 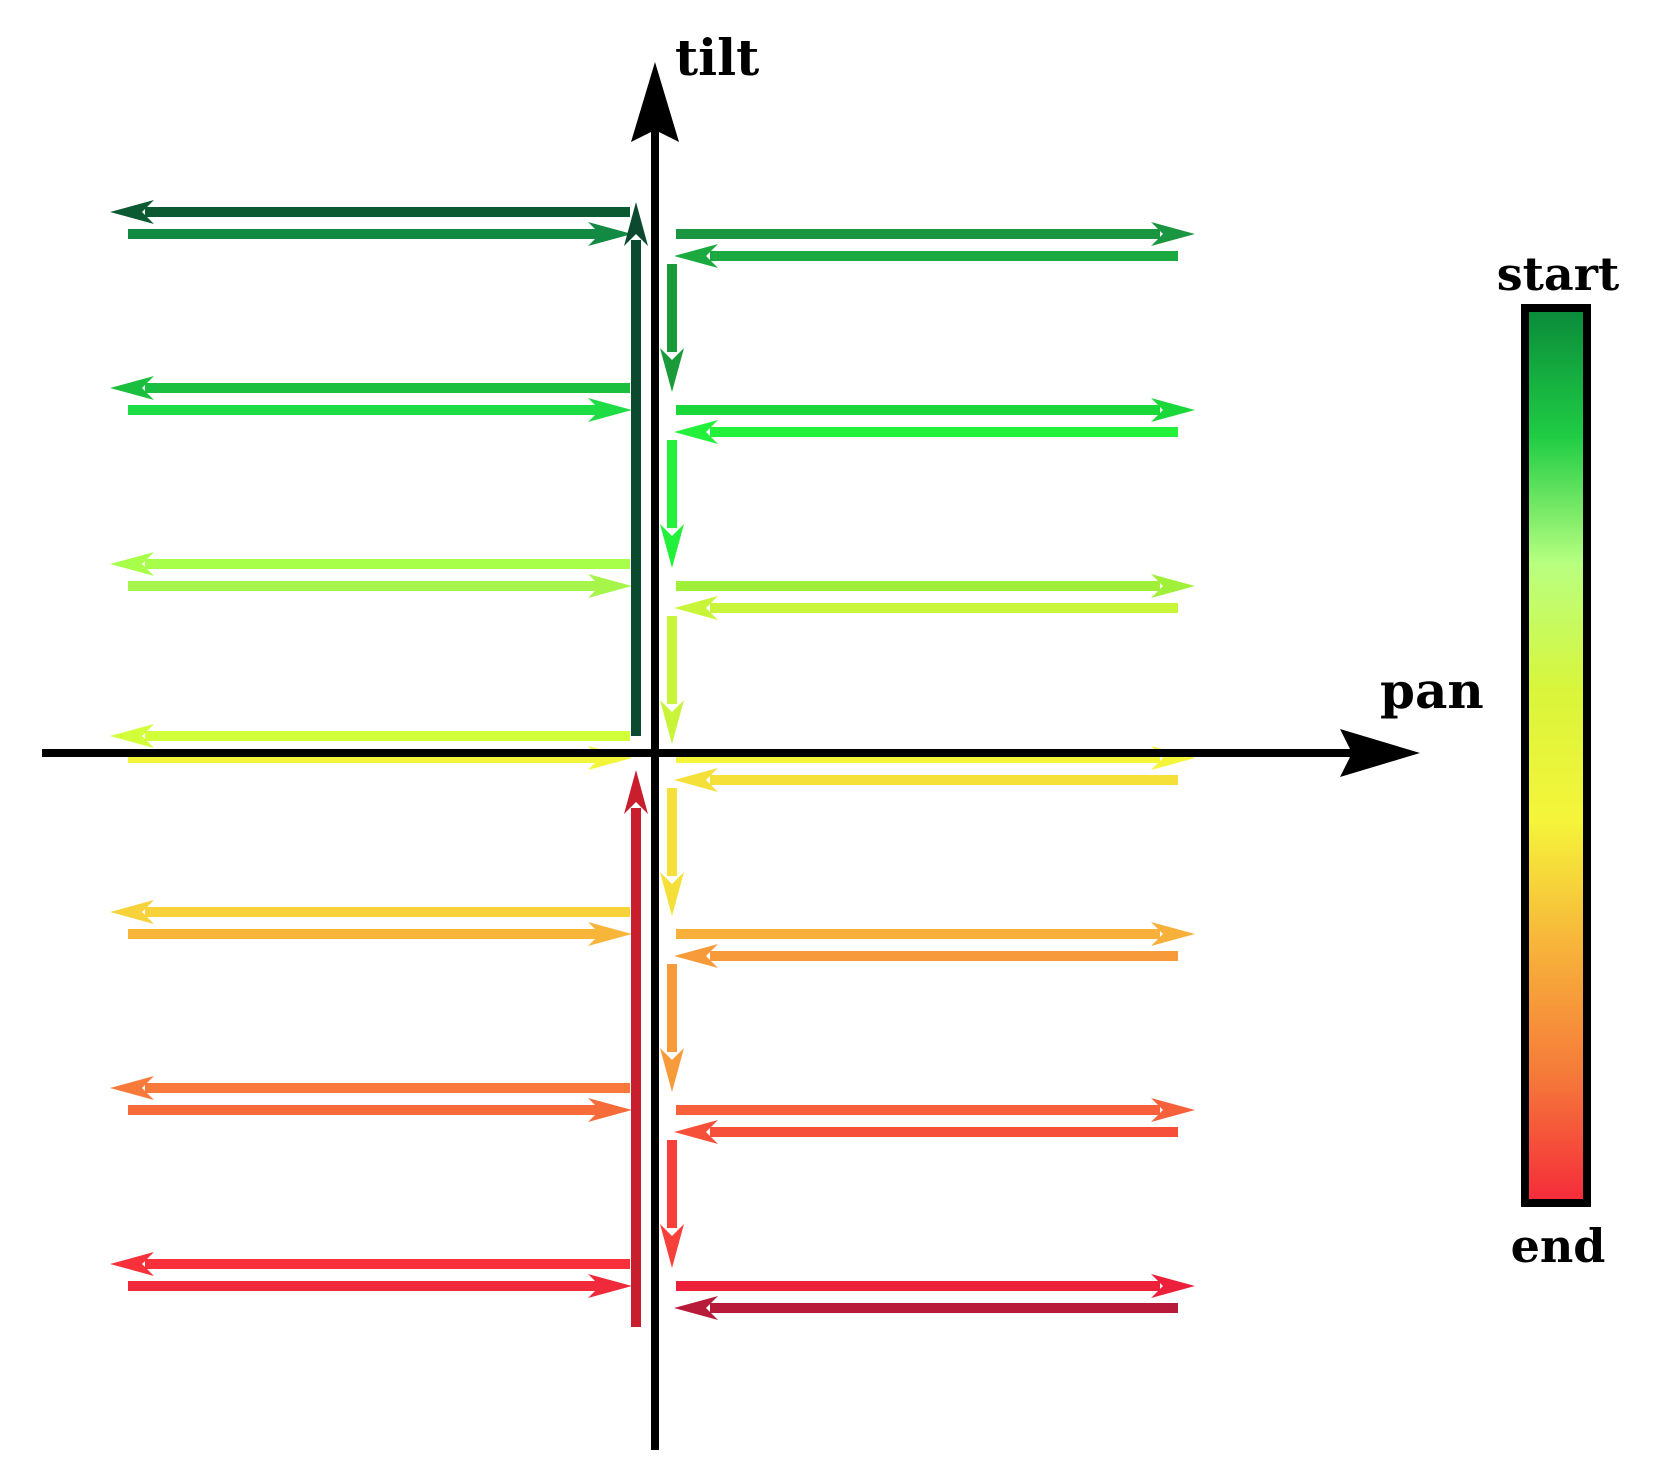 I want to click on tilt-axis-arrowhead, so click(x=655, y=102).